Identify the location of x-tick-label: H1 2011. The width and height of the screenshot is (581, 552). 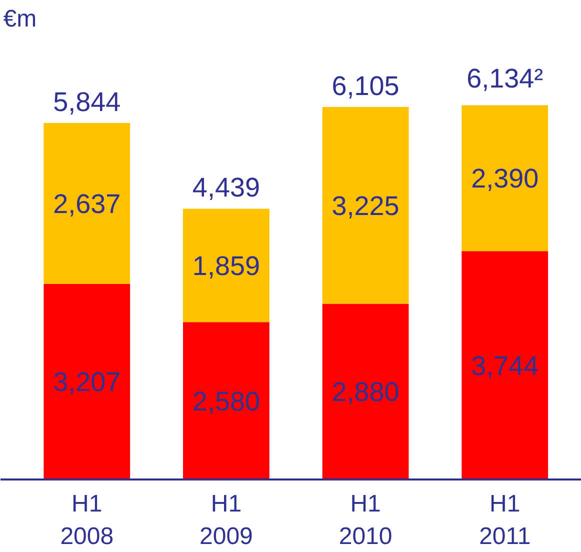
(505, 520).